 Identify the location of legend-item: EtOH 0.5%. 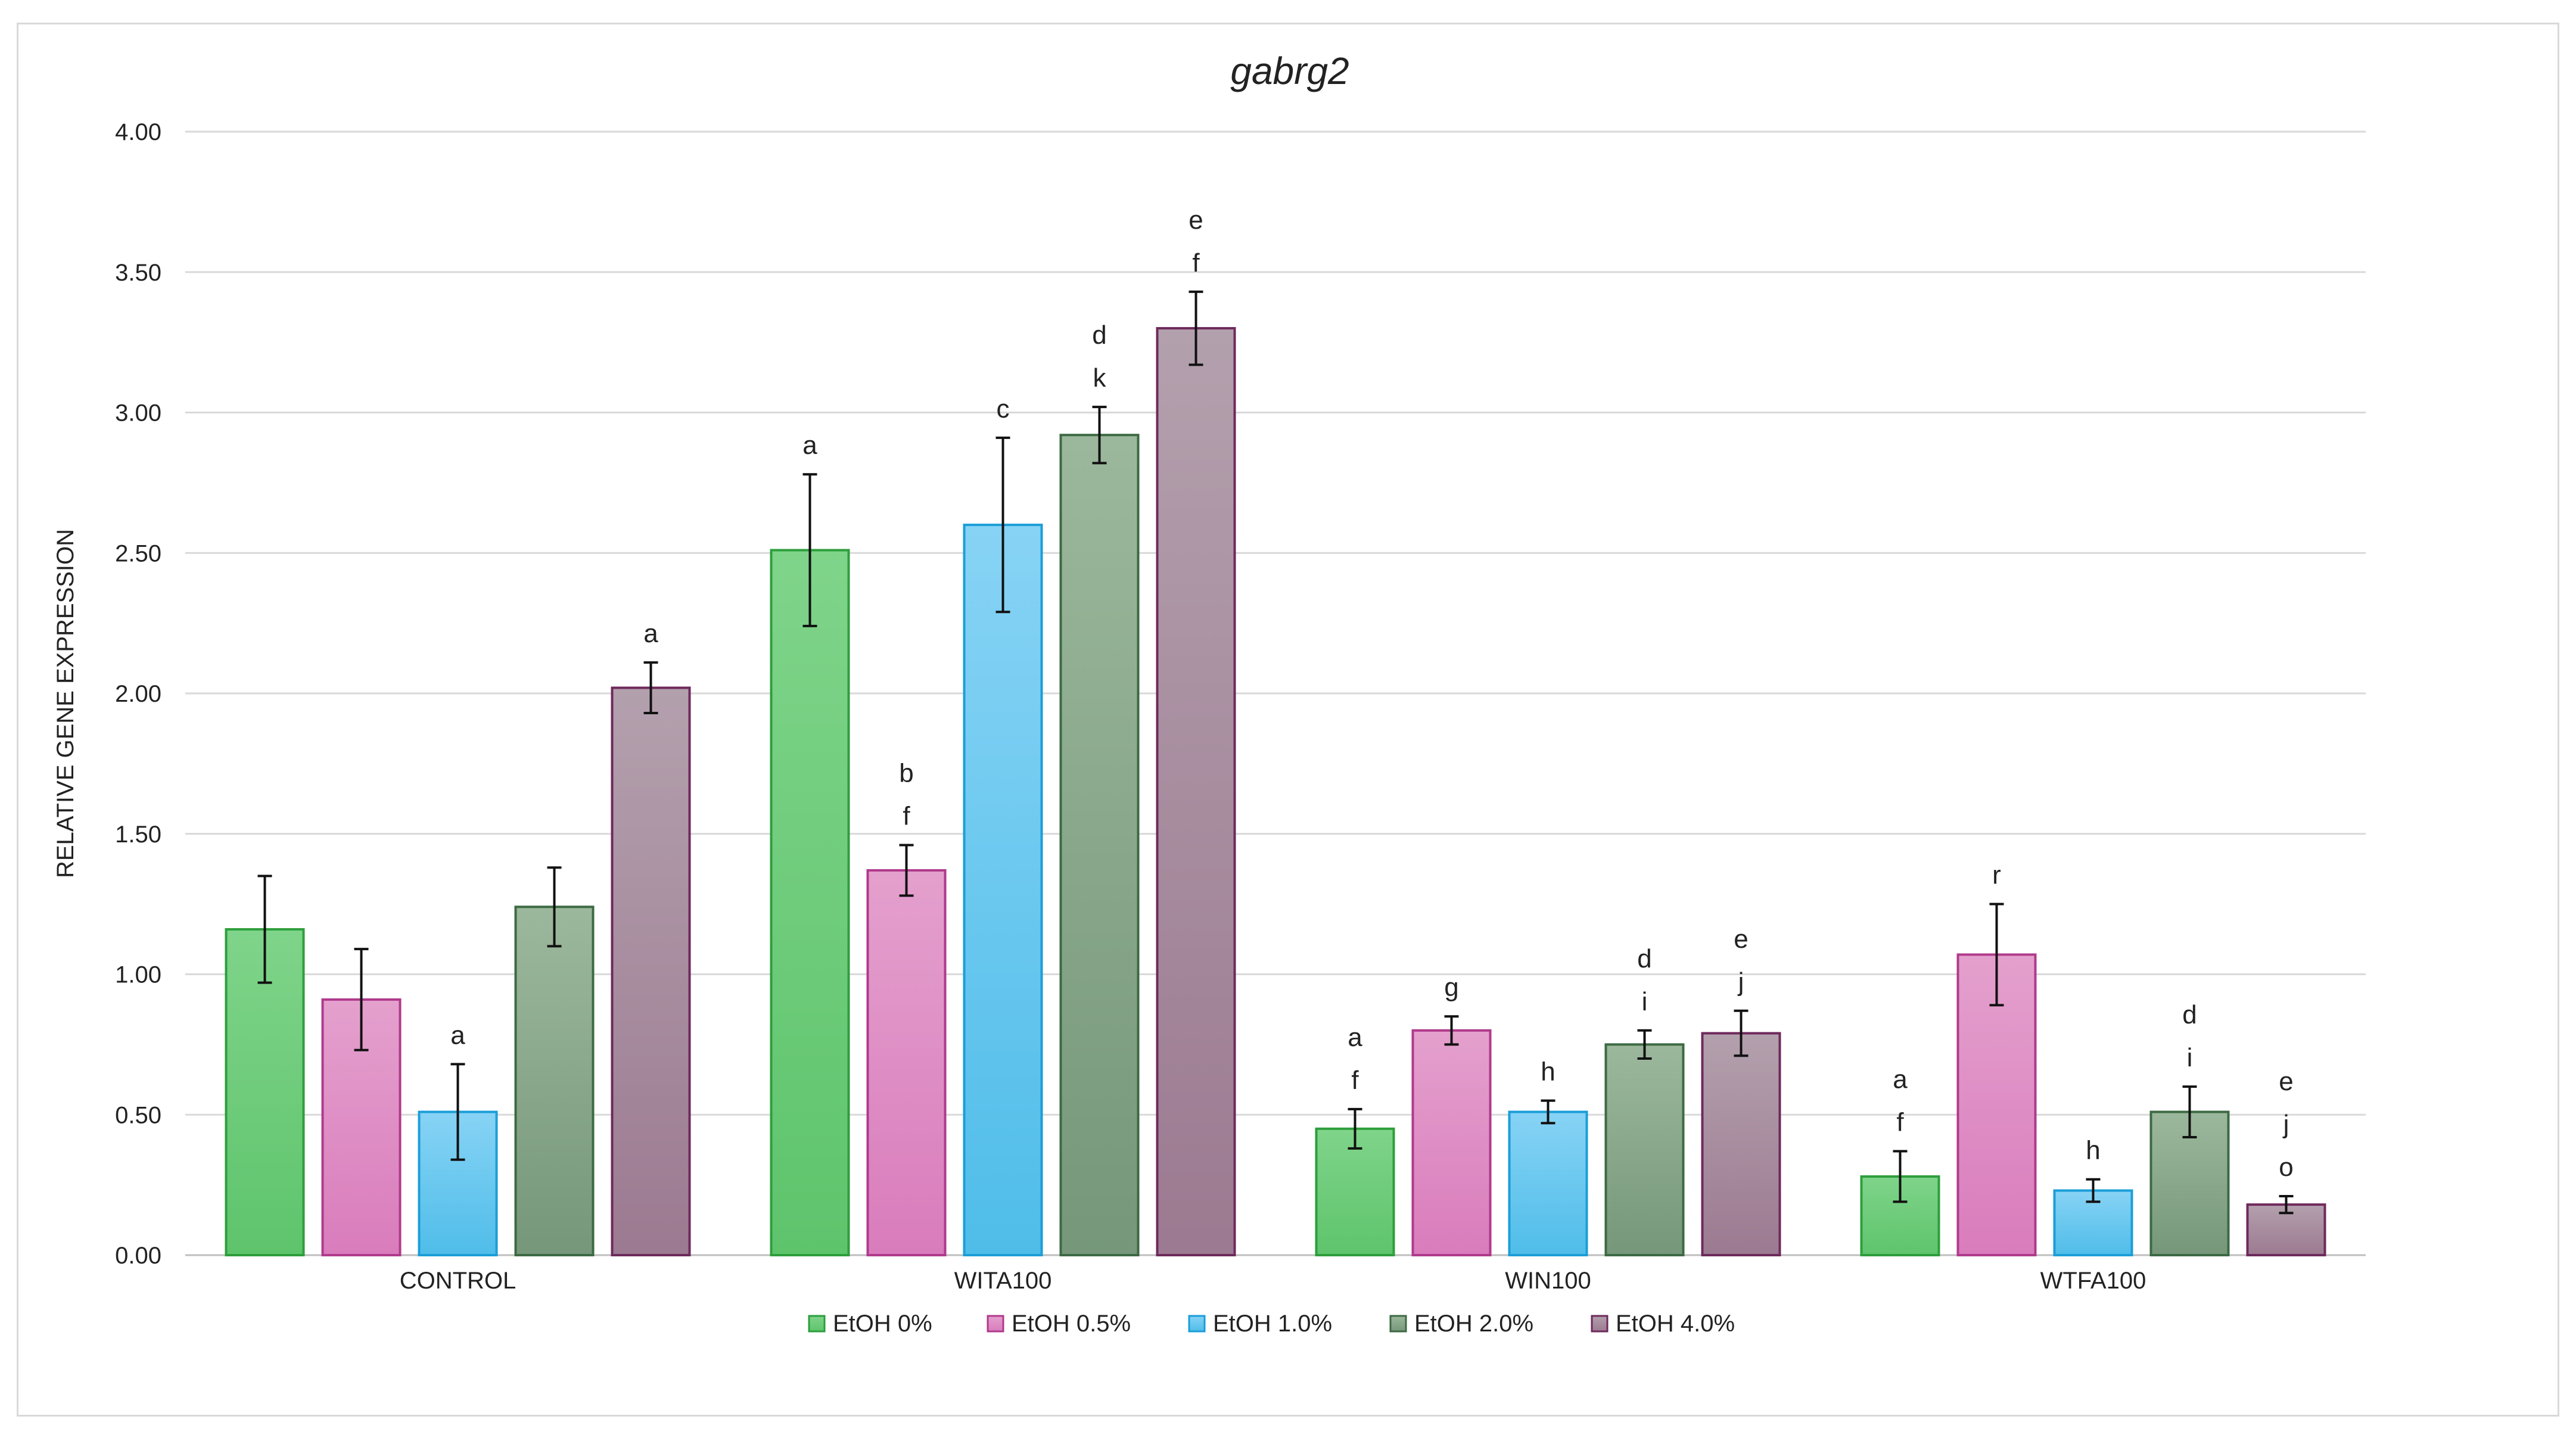
(1059, 1324).